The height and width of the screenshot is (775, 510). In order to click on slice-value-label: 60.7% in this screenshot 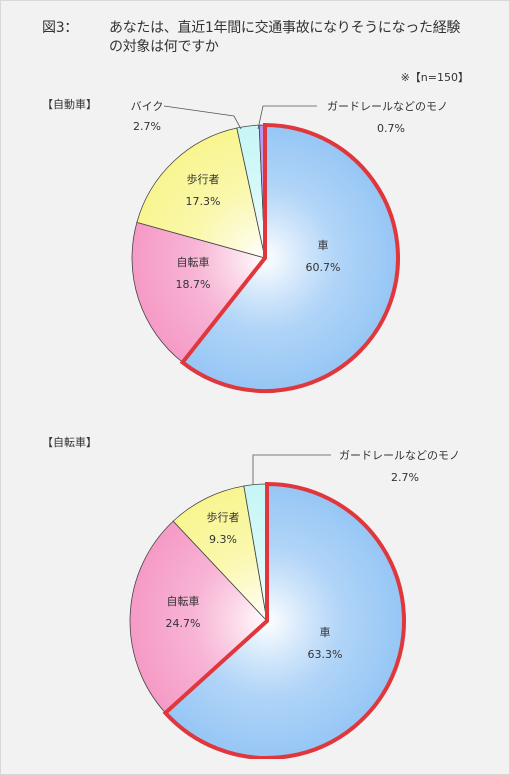, I will do `click(323, 267)`.